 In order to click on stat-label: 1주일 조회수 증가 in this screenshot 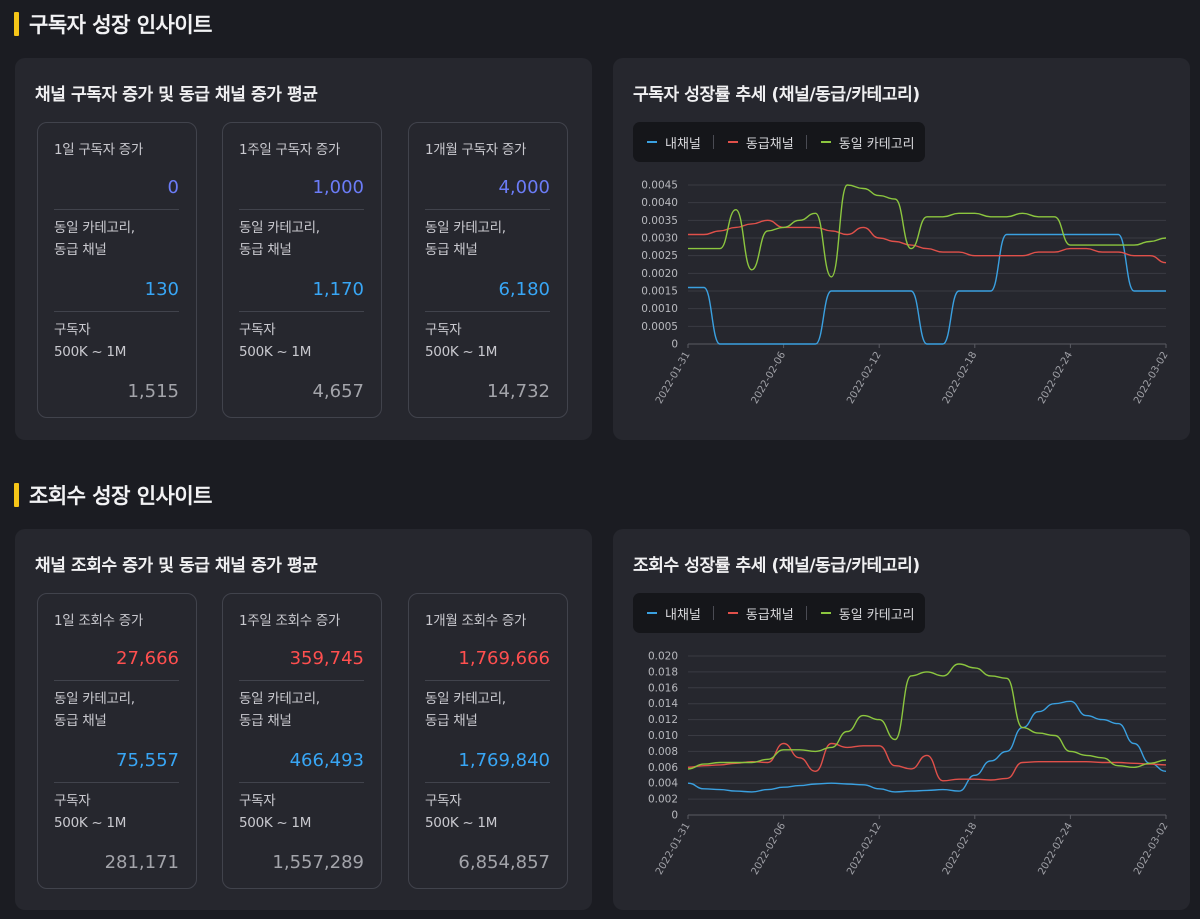, I will do `click(290, 621)`.